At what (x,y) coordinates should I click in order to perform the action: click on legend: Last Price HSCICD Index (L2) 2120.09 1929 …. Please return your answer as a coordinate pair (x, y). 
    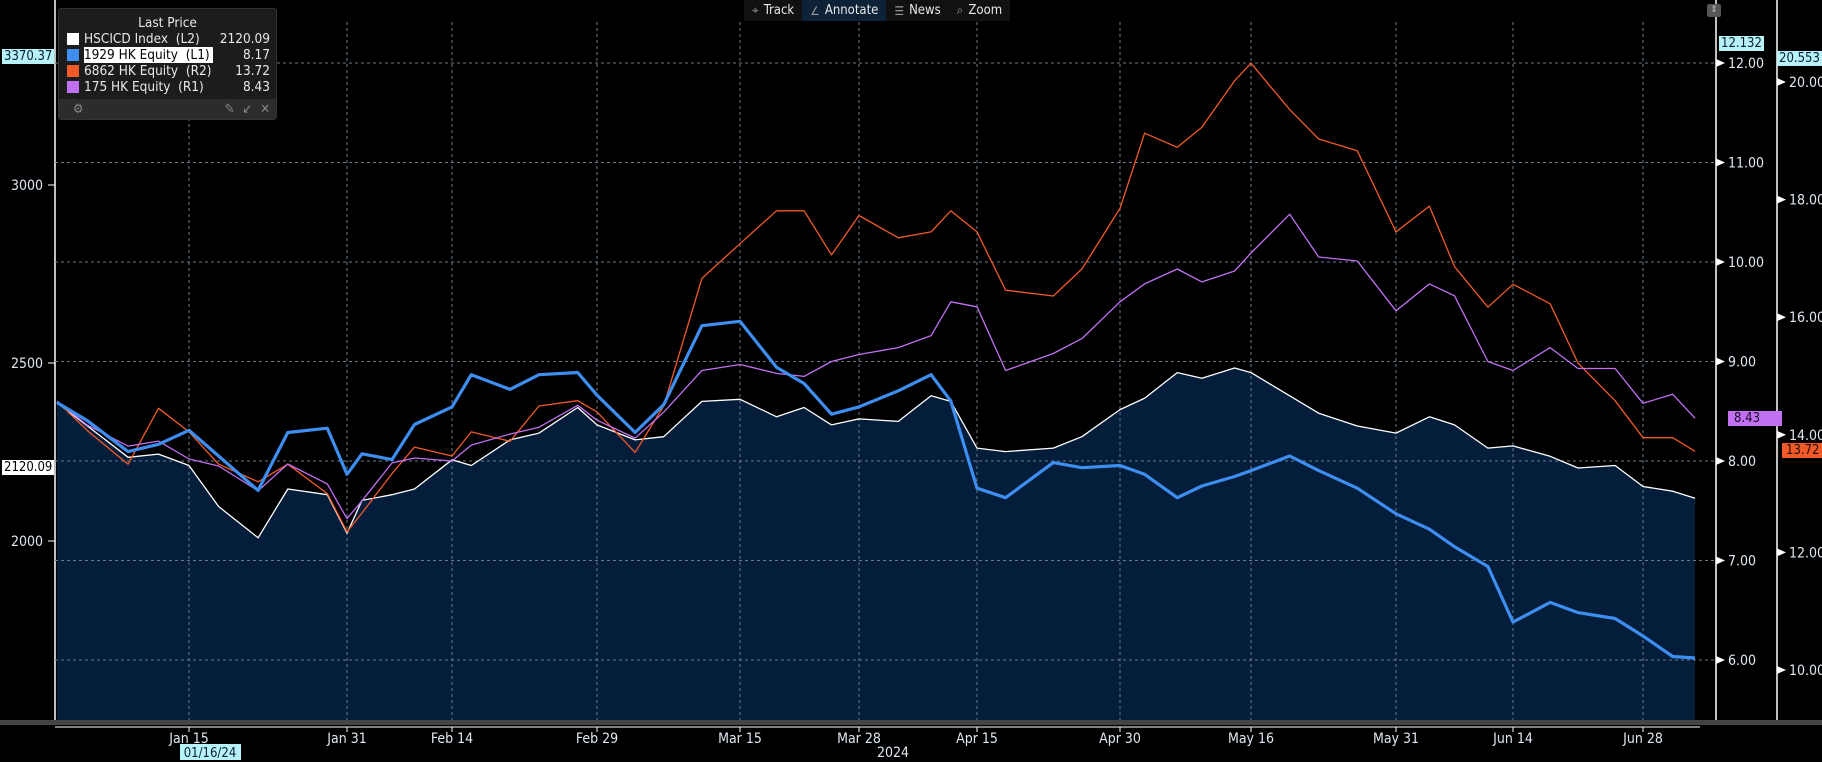
    Looking at the image, I should click on (167, 64).